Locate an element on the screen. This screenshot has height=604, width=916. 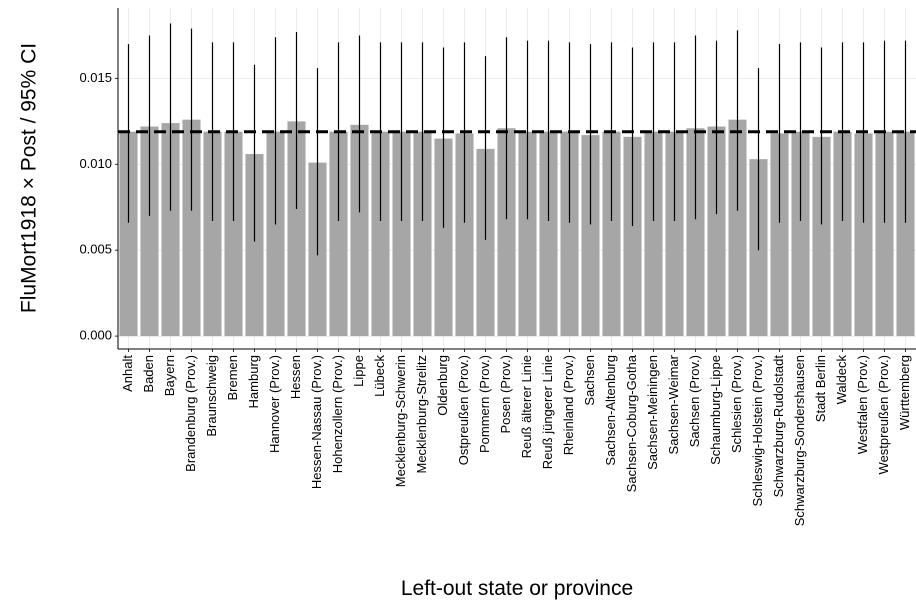
x-tick-label: Posen (Prov.) is located at coordinates (505, 394).